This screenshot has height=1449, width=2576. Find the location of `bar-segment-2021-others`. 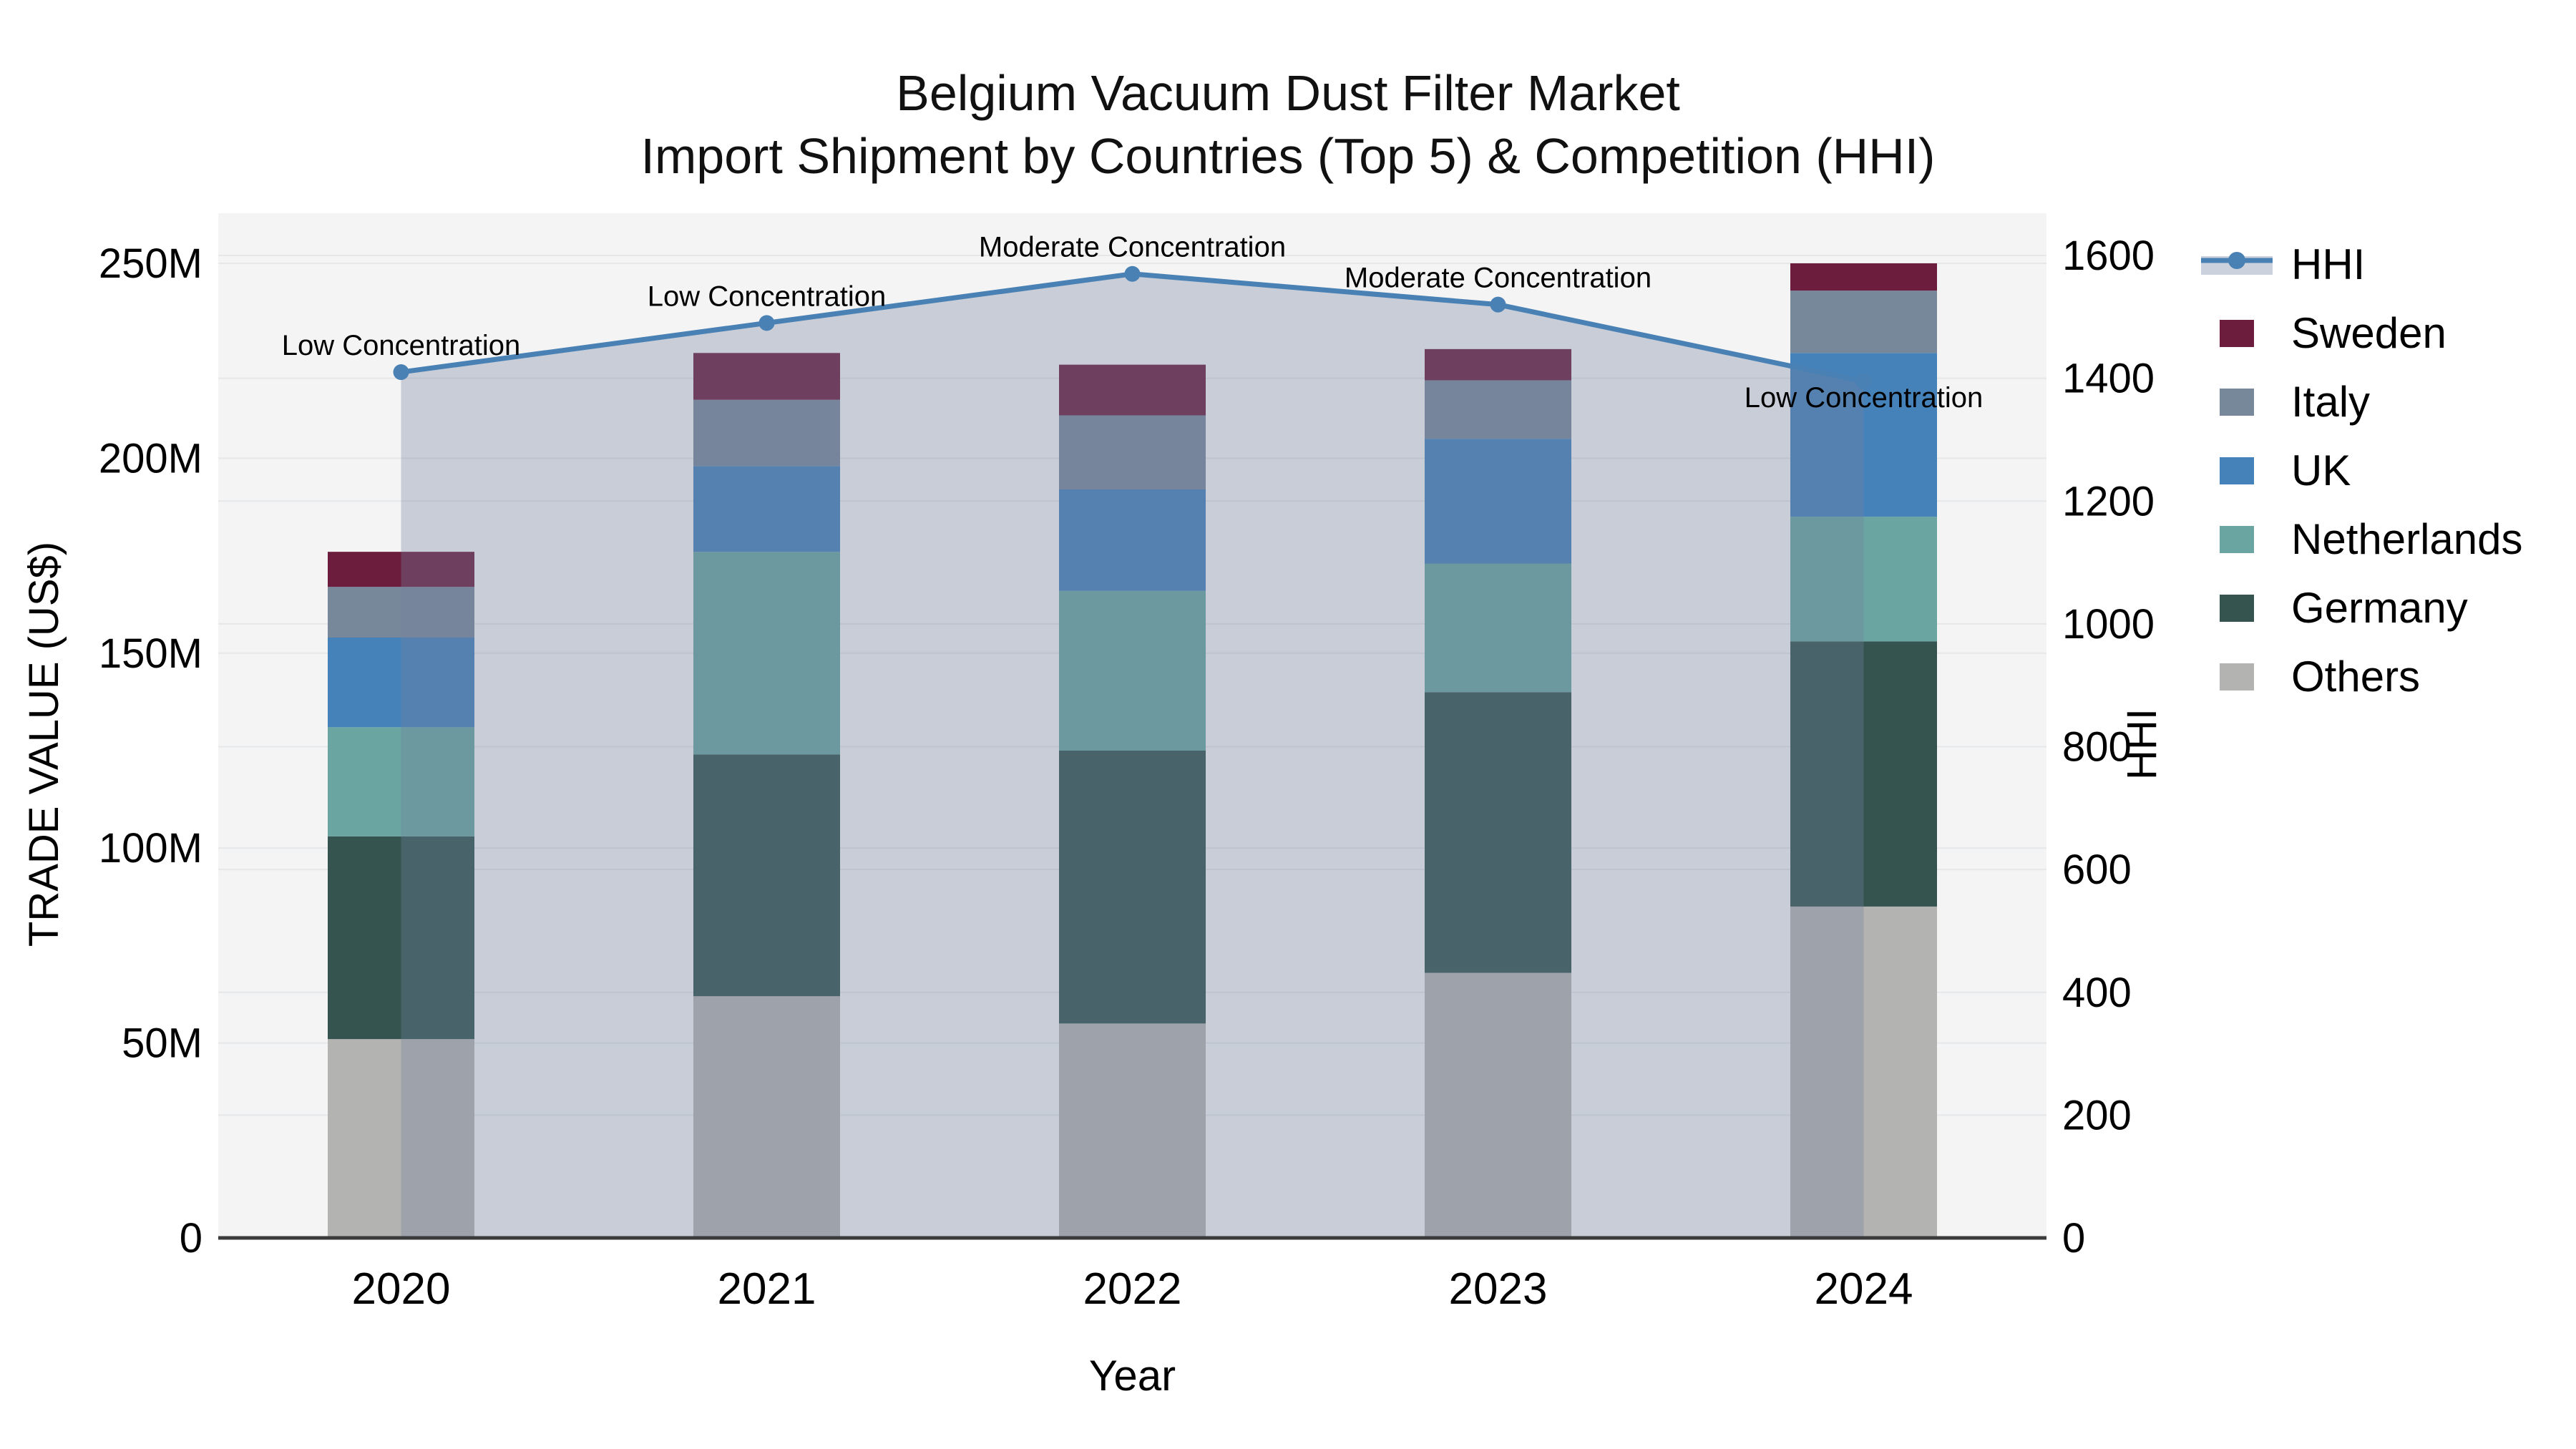

bar-segment-2021-others is located at coordinates (766, 1117).